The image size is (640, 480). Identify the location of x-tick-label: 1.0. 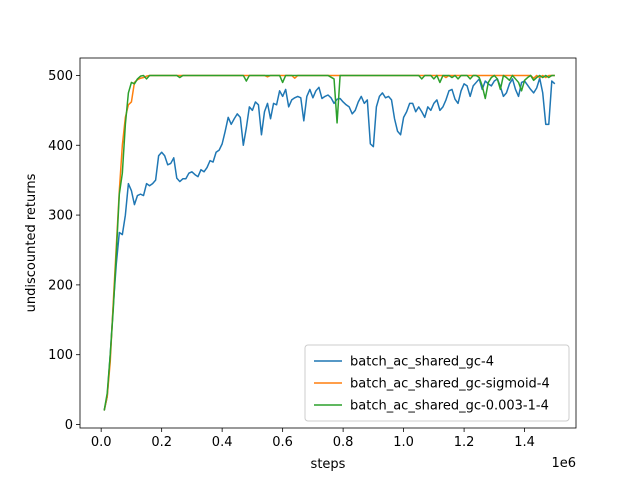
(403, 442).